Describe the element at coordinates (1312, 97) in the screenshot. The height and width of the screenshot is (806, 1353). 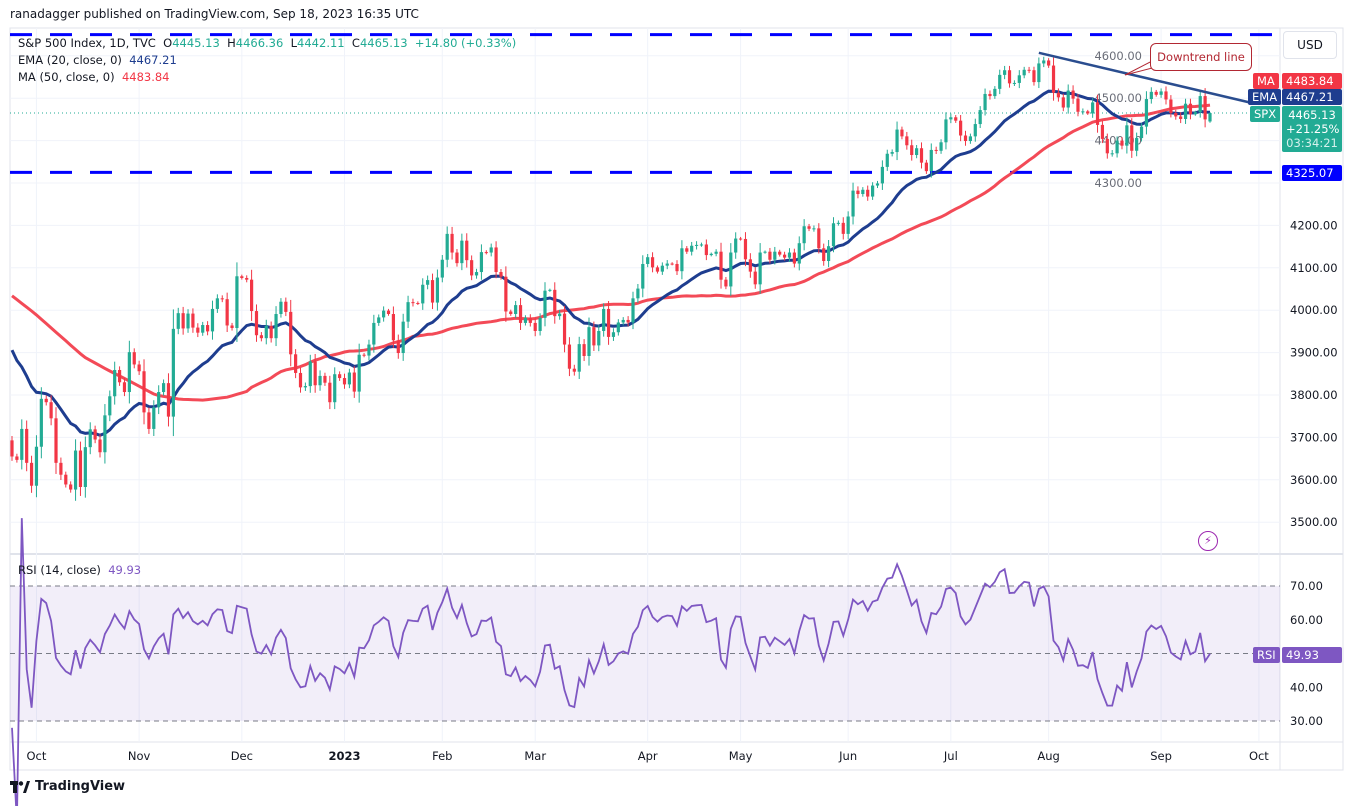
I see `ema-price-label: 4467.21` at that location.